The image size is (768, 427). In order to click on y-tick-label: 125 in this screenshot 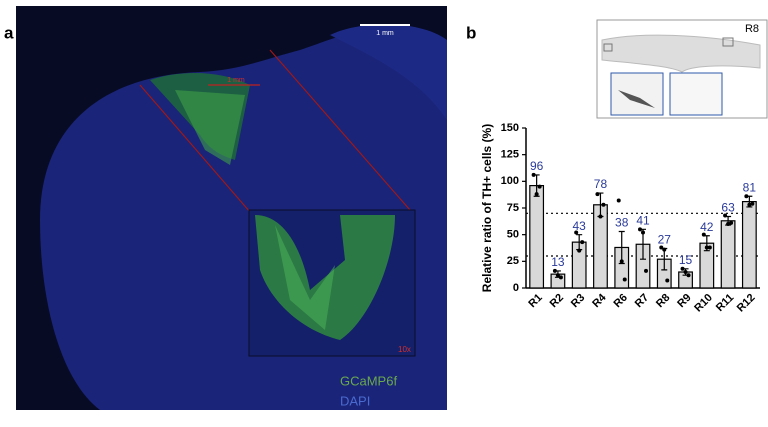, I will do `click(510, 155)`.